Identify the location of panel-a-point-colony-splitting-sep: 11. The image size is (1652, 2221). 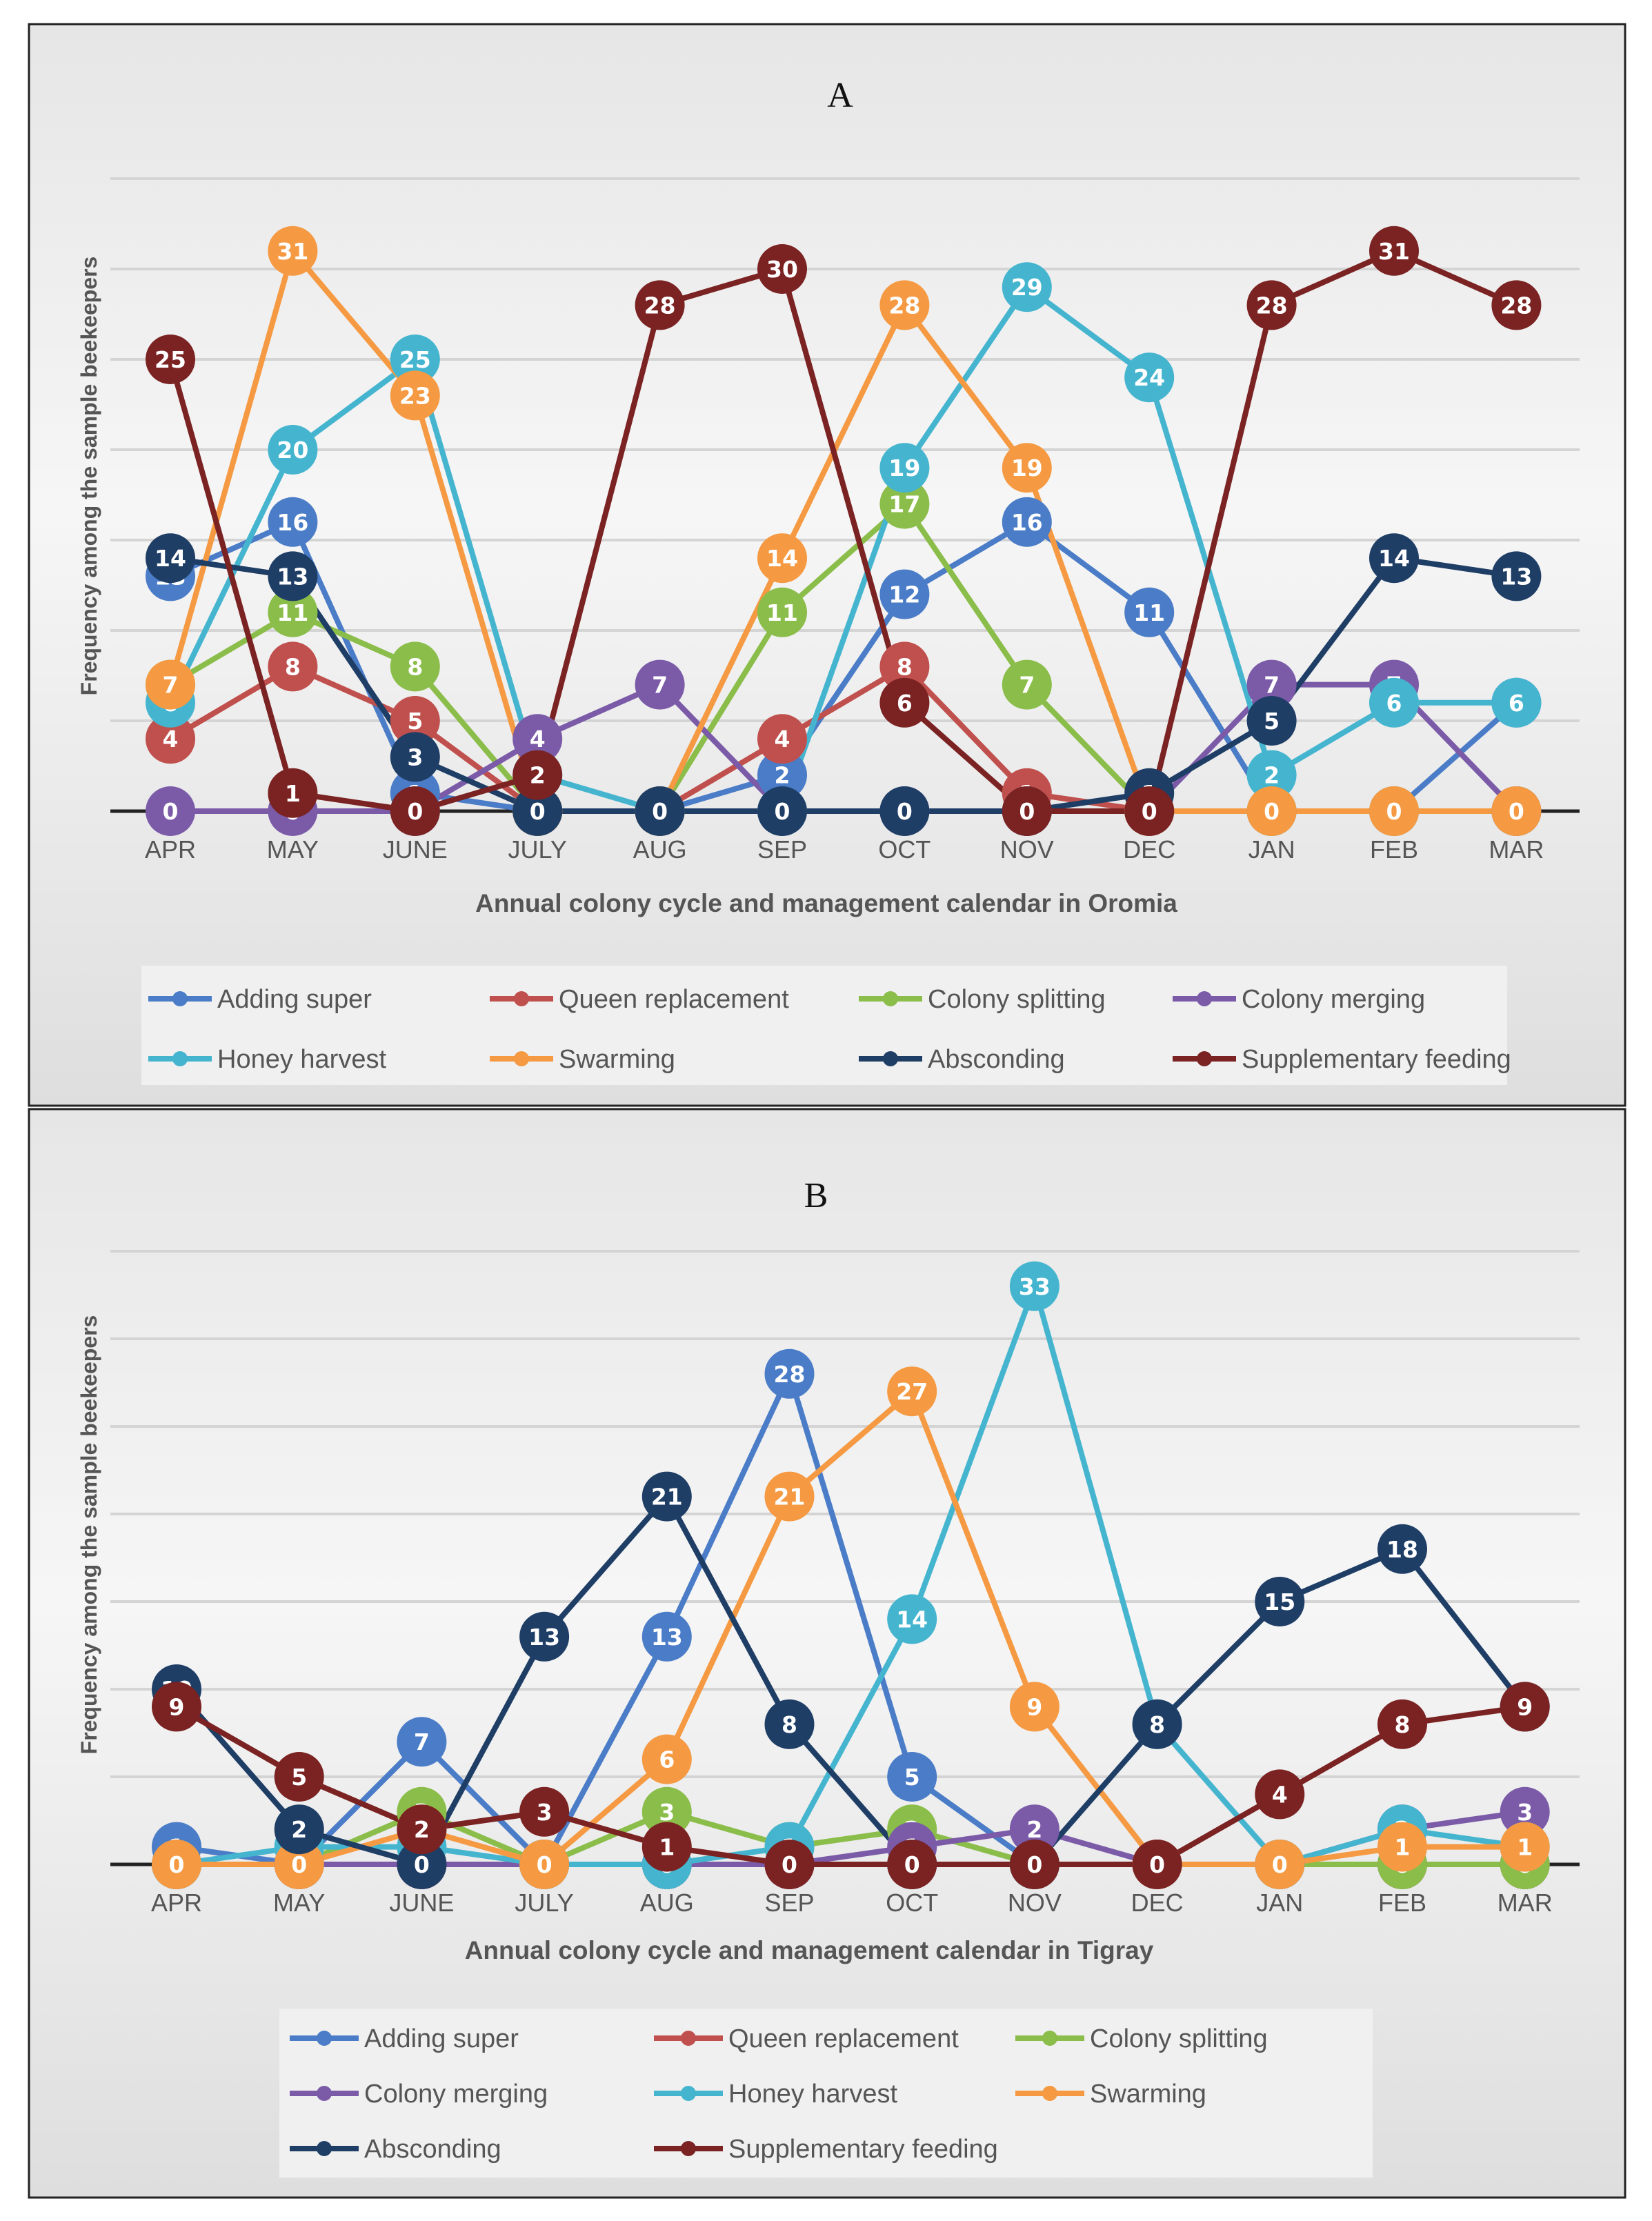
(782, 612).